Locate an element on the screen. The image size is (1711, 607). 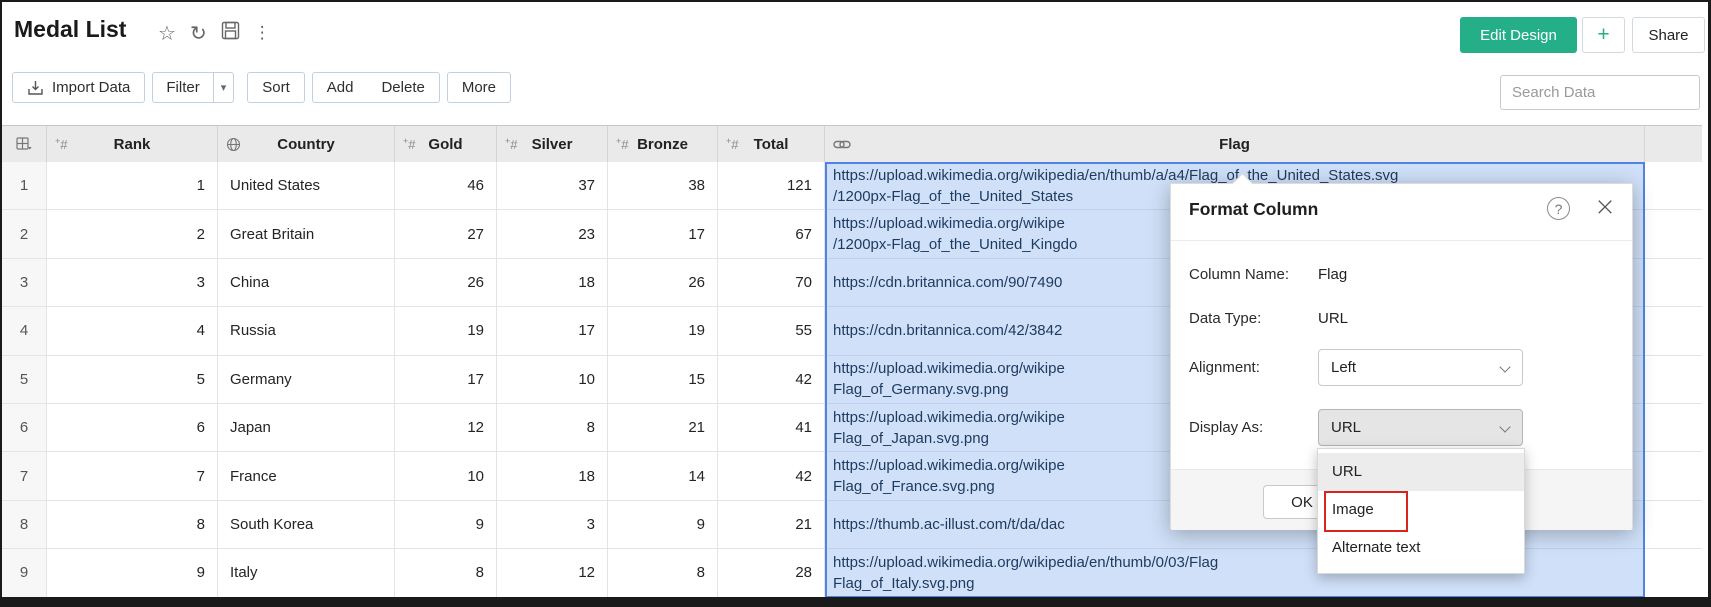
row-number: 3 is located at coordinates (24, 283).